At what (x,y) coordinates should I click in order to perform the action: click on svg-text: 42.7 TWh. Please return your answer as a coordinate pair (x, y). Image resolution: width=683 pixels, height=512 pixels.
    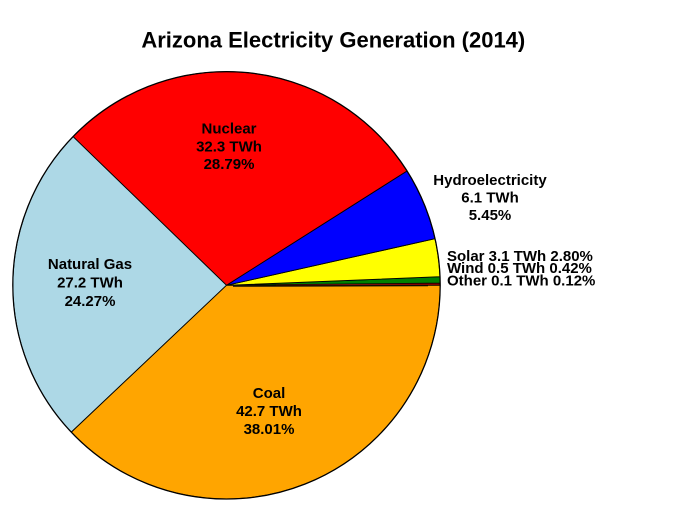
    Looking at the image, I should click on (269, 411).